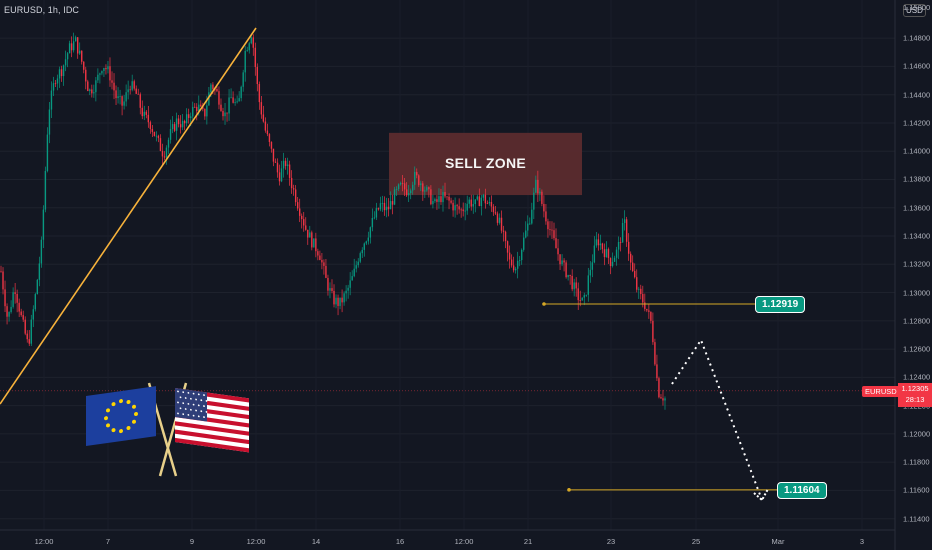  I want to click on y-tick-label: 1.14200, so click(917, 123).